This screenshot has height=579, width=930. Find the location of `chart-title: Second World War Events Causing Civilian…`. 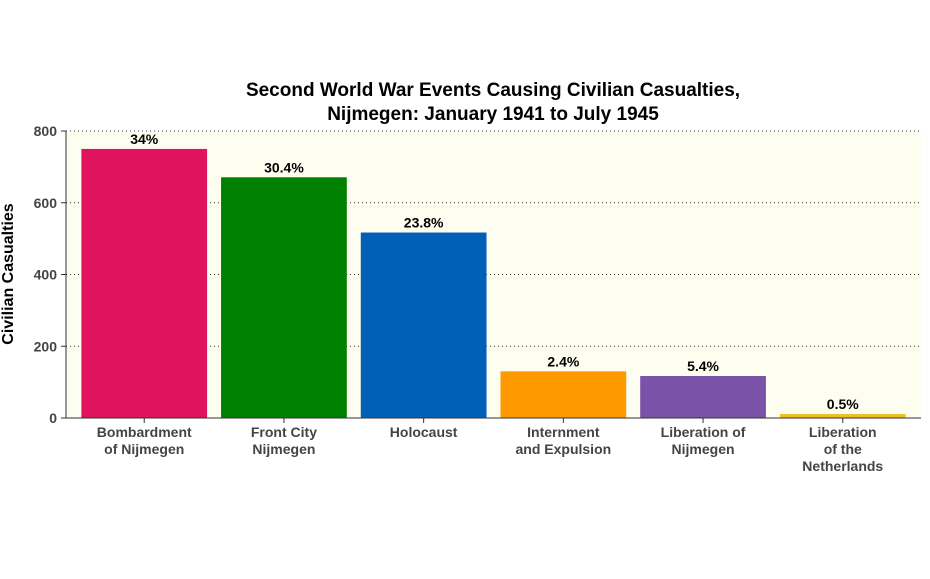

chart-title: Second World War Events Causing Civilian… is located at coordinates (493, 90).